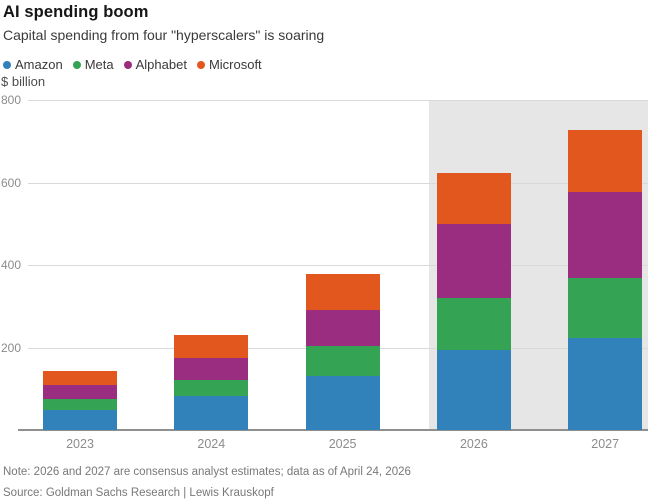 This screenshot has width=658, height=502. I want to click on bar-segment-amazon-2026, so click(473, 389).